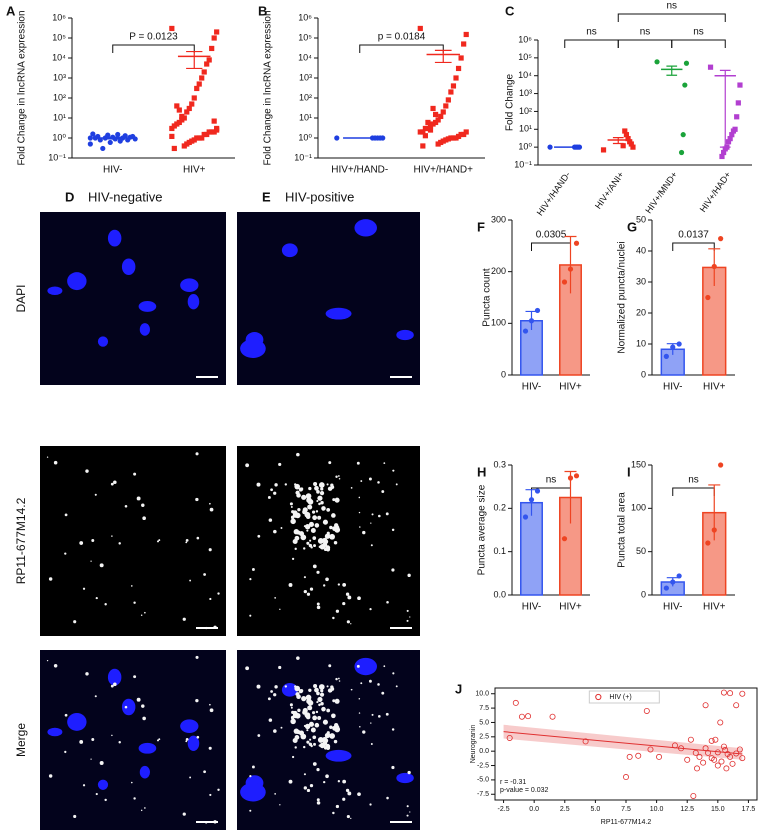 The image size is (768, 840). I want to click on y-tick-label: 10⁰, so click(305, 137).